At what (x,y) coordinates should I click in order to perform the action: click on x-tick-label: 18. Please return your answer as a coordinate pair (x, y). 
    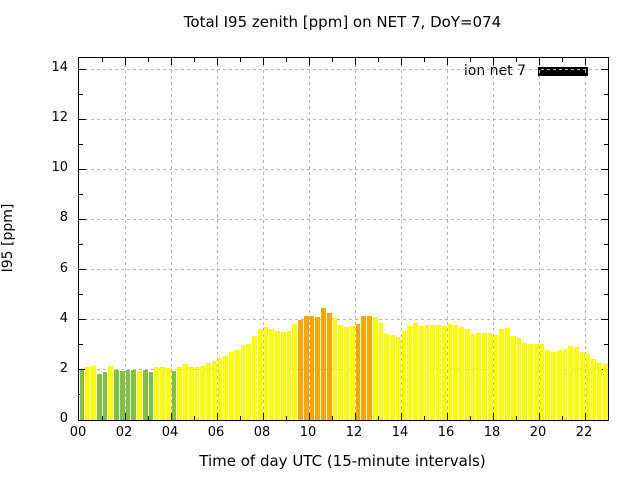
    Looking at the image, I should click on (492, 432).